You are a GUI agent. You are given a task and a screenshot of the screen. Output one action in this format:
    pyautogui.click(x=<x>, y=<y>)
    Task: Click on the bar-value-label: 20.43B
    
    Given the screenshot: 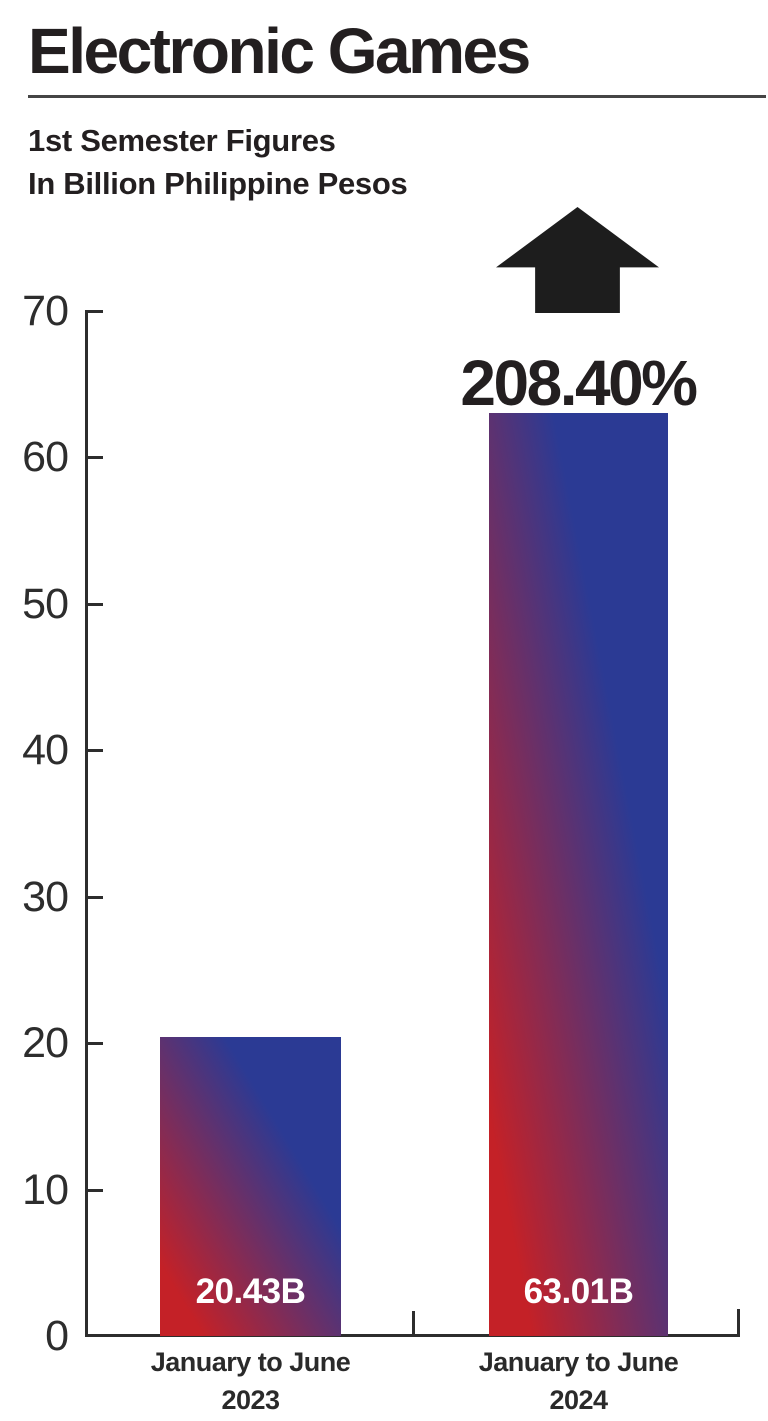 What is the action you would take?
    pyautogui.click(x=250, y=1291)
    